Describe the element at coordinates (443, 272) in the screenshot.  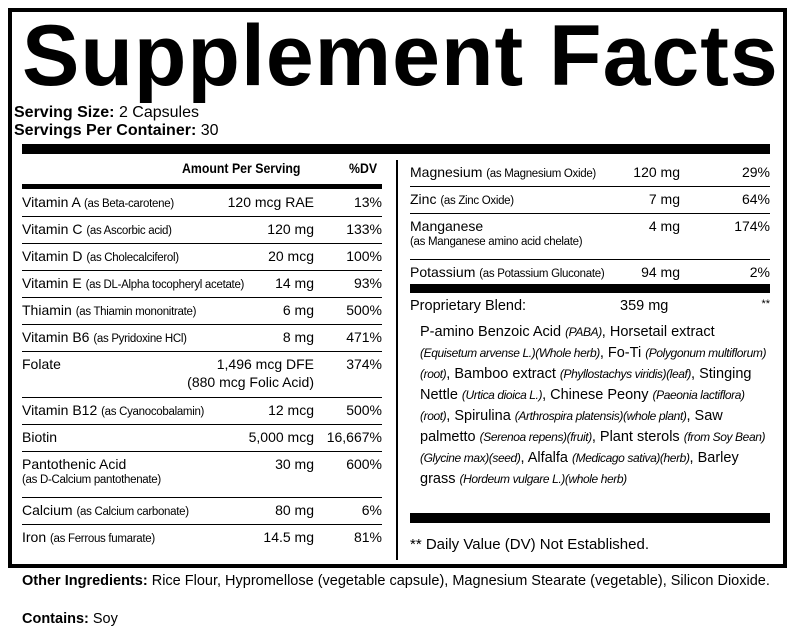
I see `nutrient-name-text: Potassium` at that location.